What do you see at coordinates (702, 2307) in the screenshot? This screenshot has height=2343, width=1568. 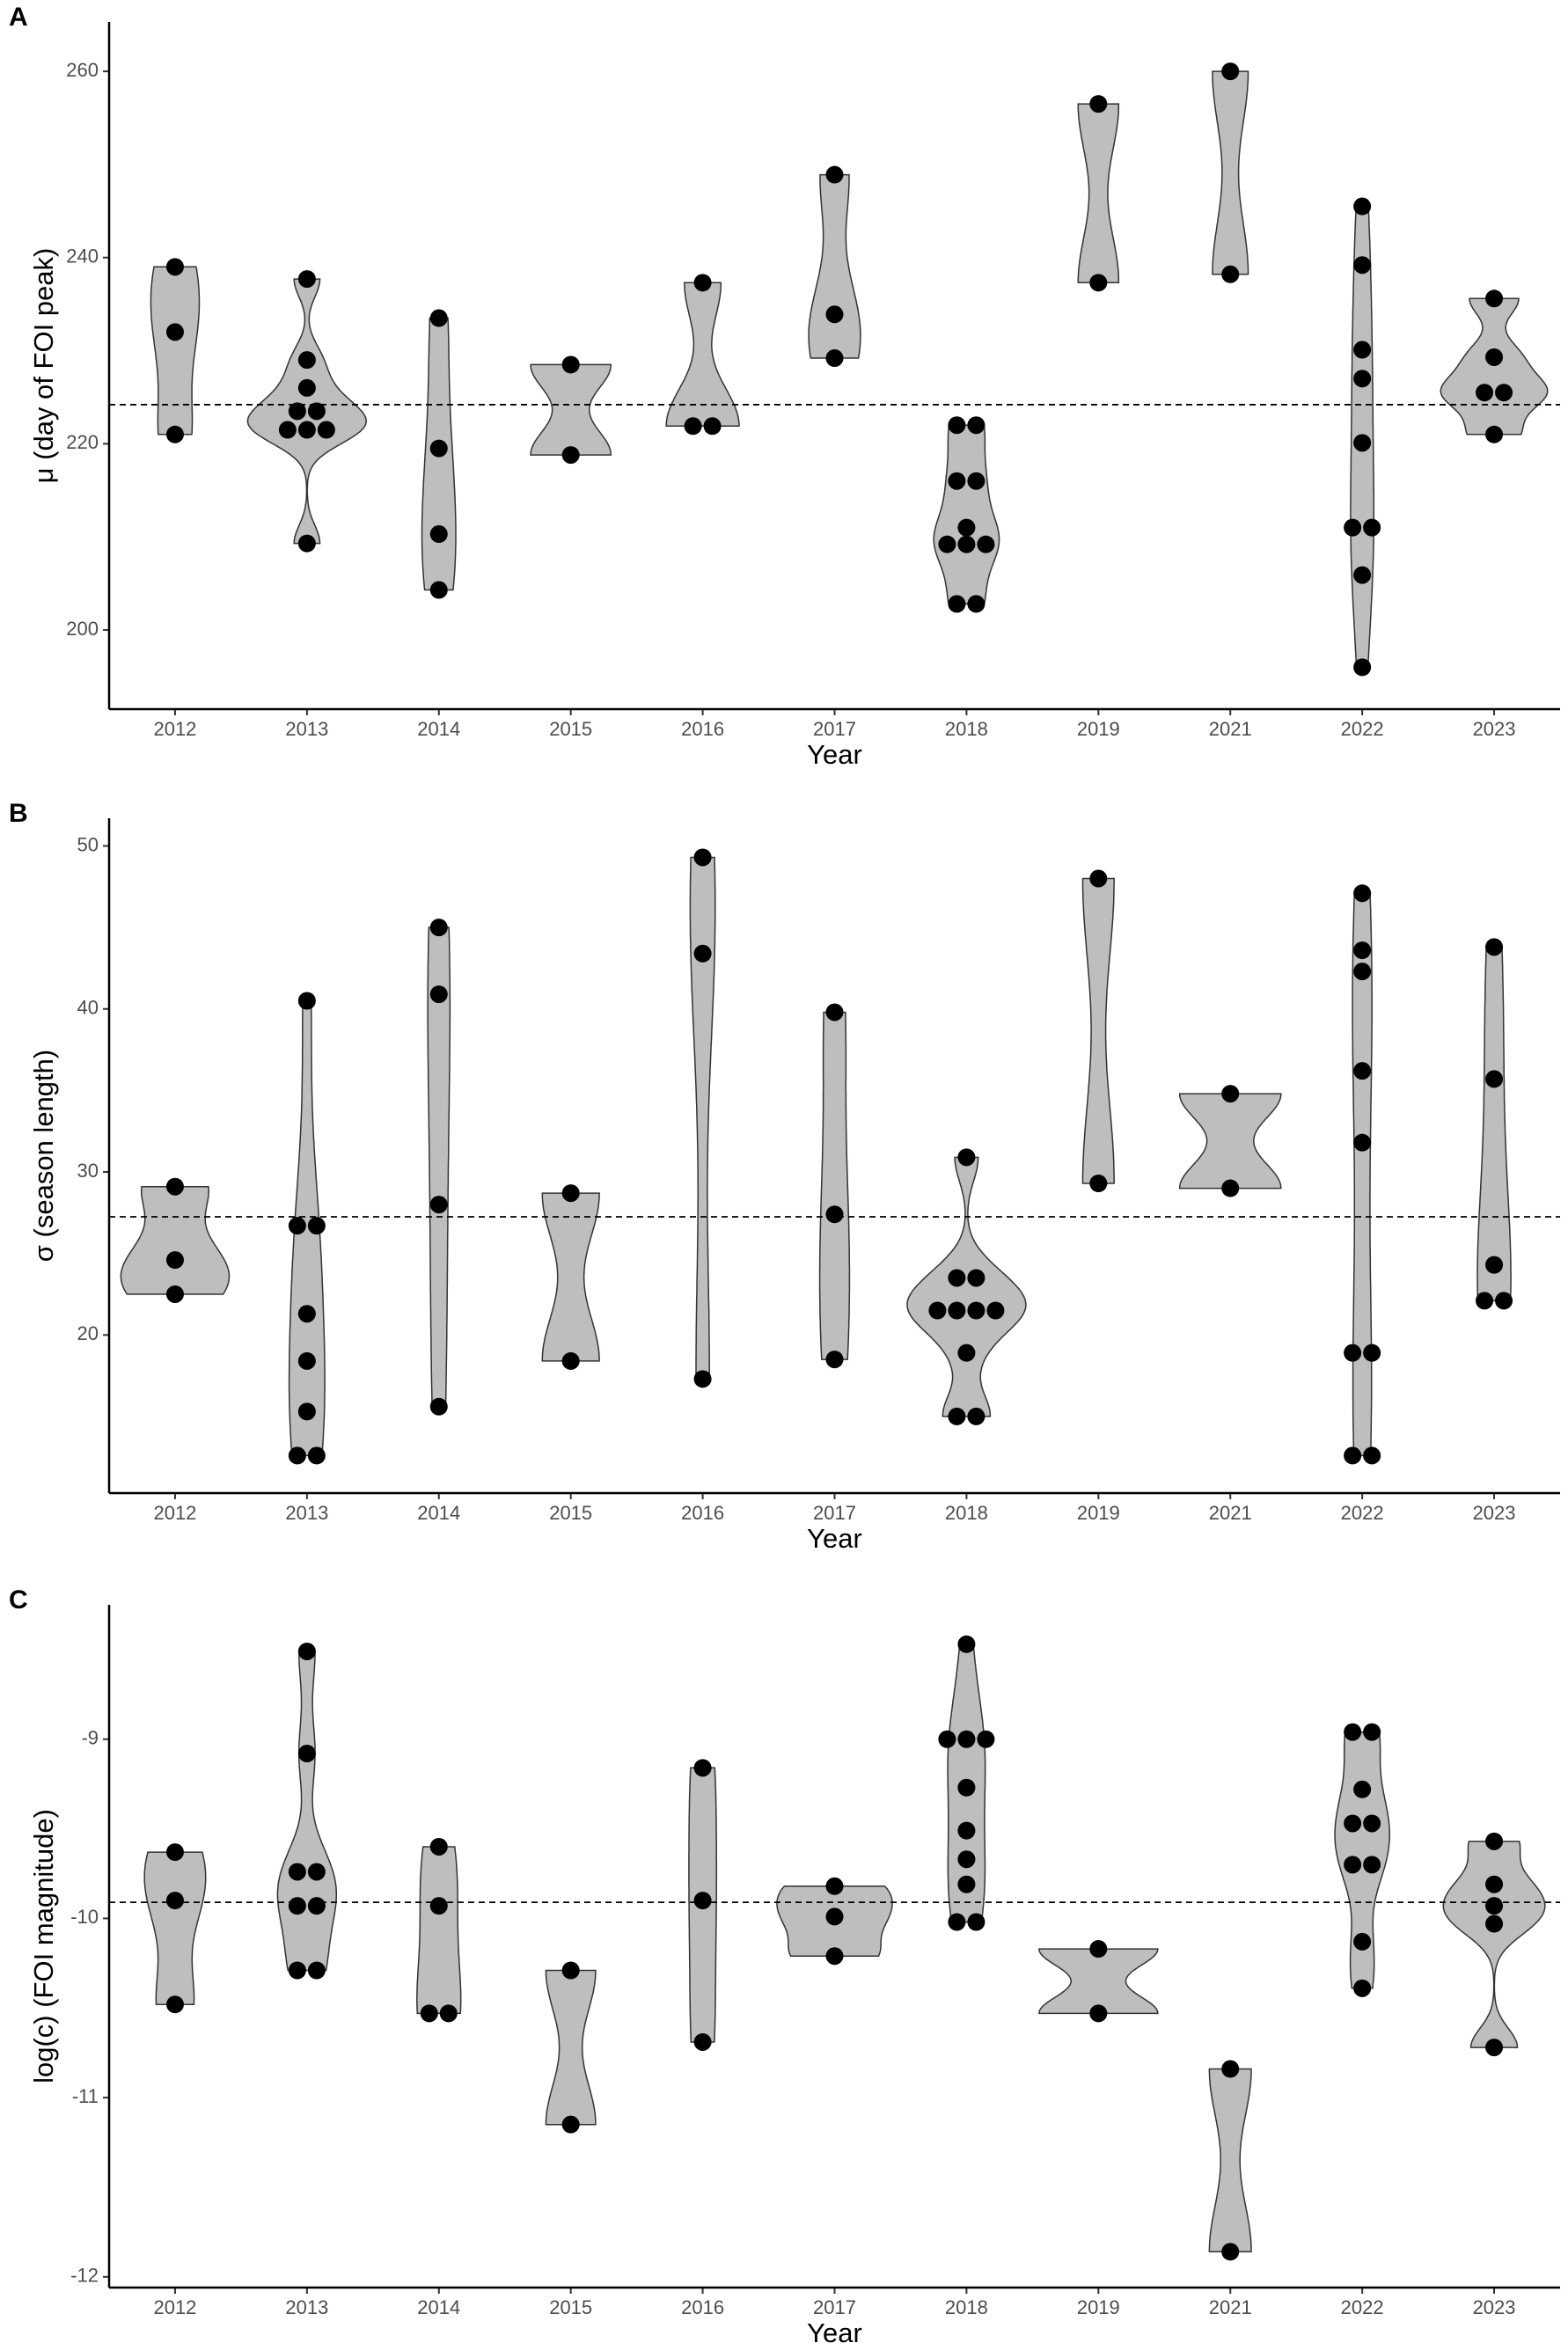 I see `x-tick-label: 2016` at bounding box center [702, 2307].